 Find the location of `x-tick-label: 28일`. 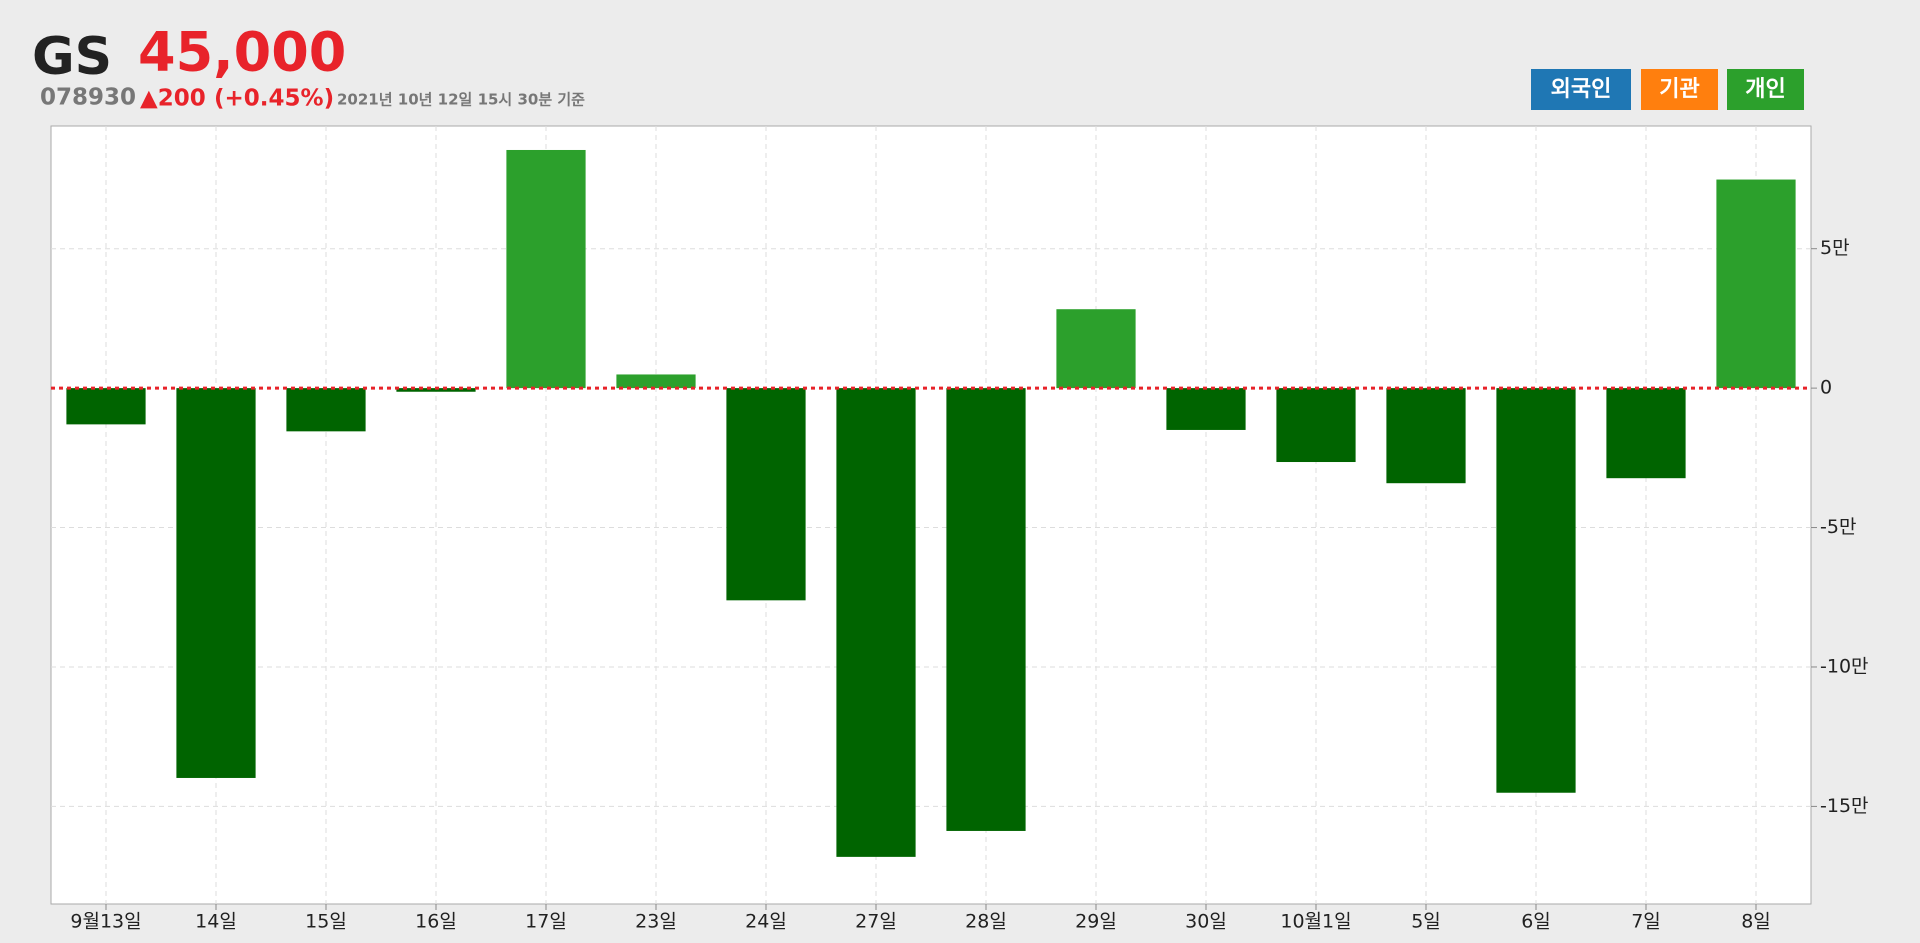

x-tick-label: 28일 is located at coordinates (986, 922).